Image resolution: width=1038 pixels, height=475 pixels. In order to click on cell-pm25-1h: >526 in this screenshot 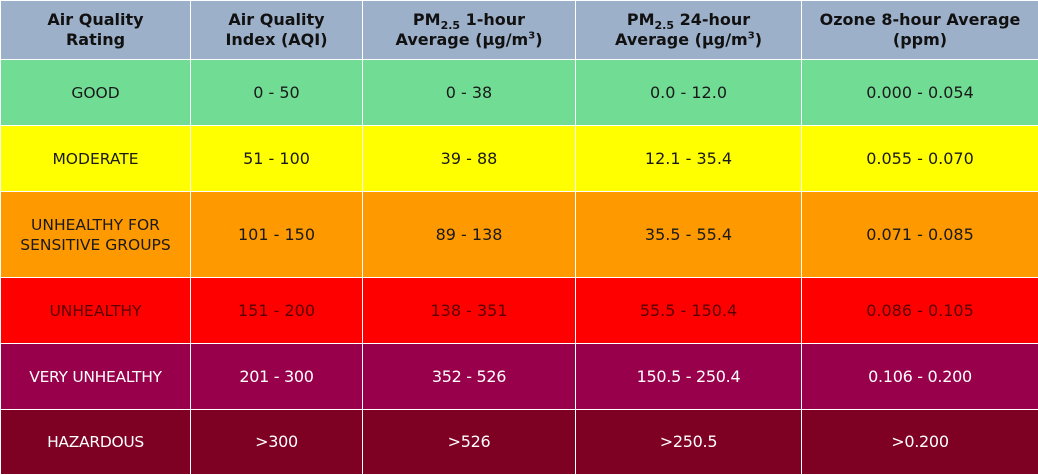, I will do `click(469, 442)`.